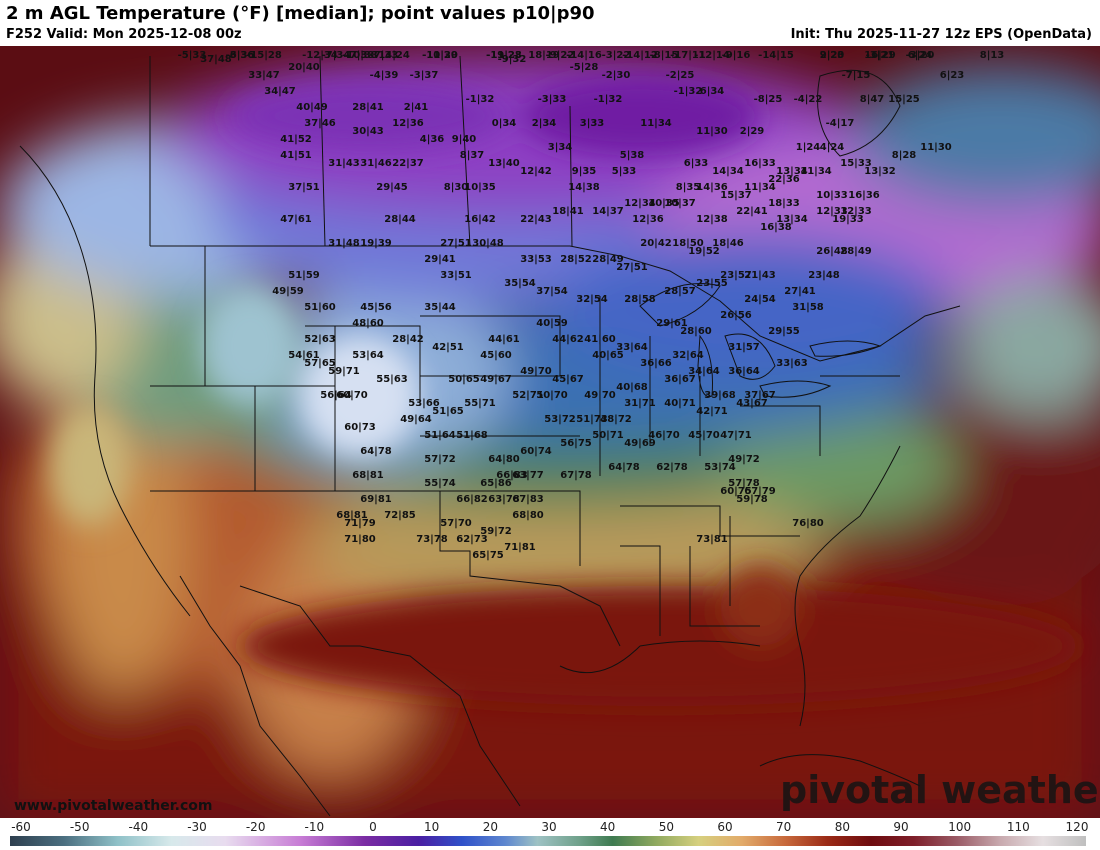 This screenshot has height=850, width=1100. I want to click on point-value-label: 53|64, so click(368, 355).